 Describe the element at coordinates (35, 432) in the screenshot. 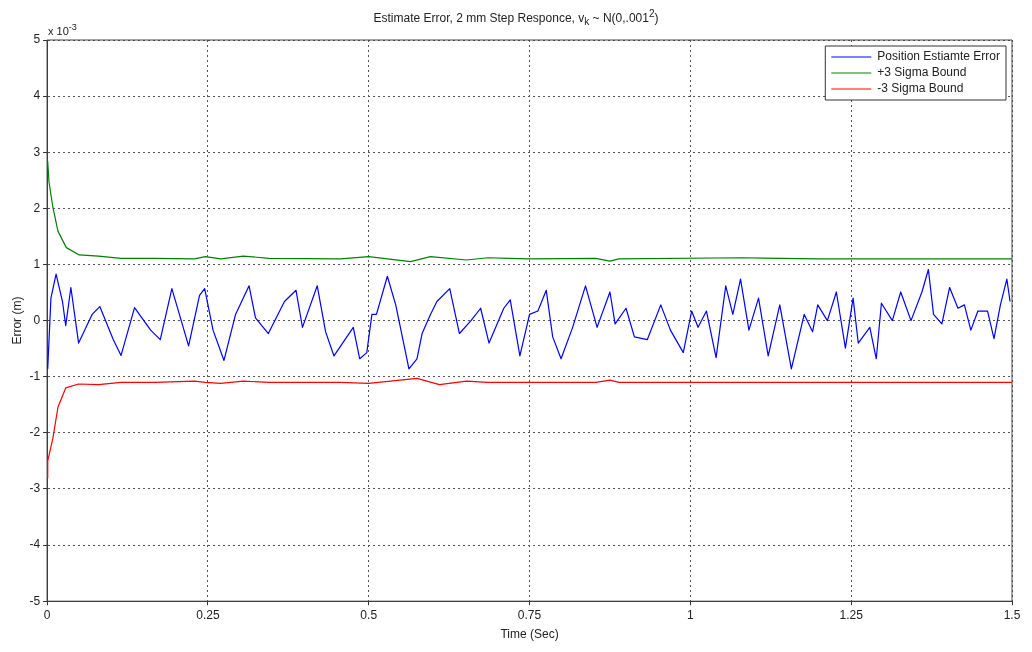

I see `y-tick-label: -2` at that location.